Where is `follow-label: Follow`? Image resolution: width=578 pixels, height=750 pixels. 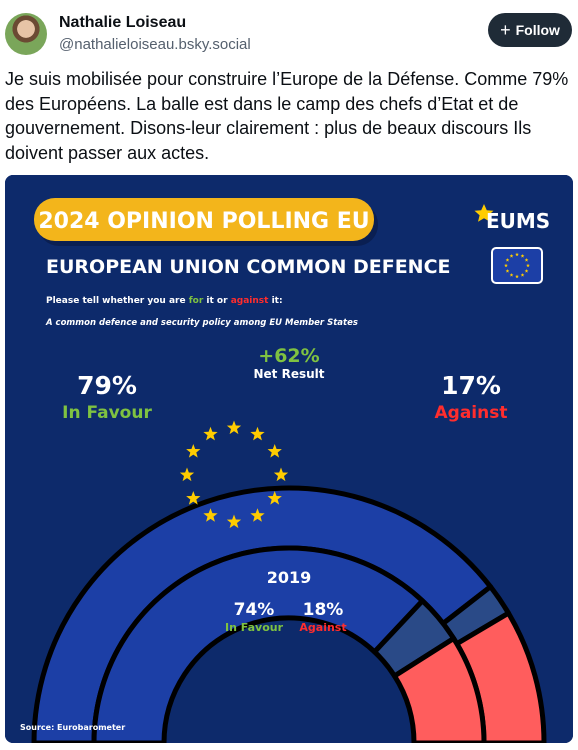
follow-label: Follow is located at coordinates (537, 30).